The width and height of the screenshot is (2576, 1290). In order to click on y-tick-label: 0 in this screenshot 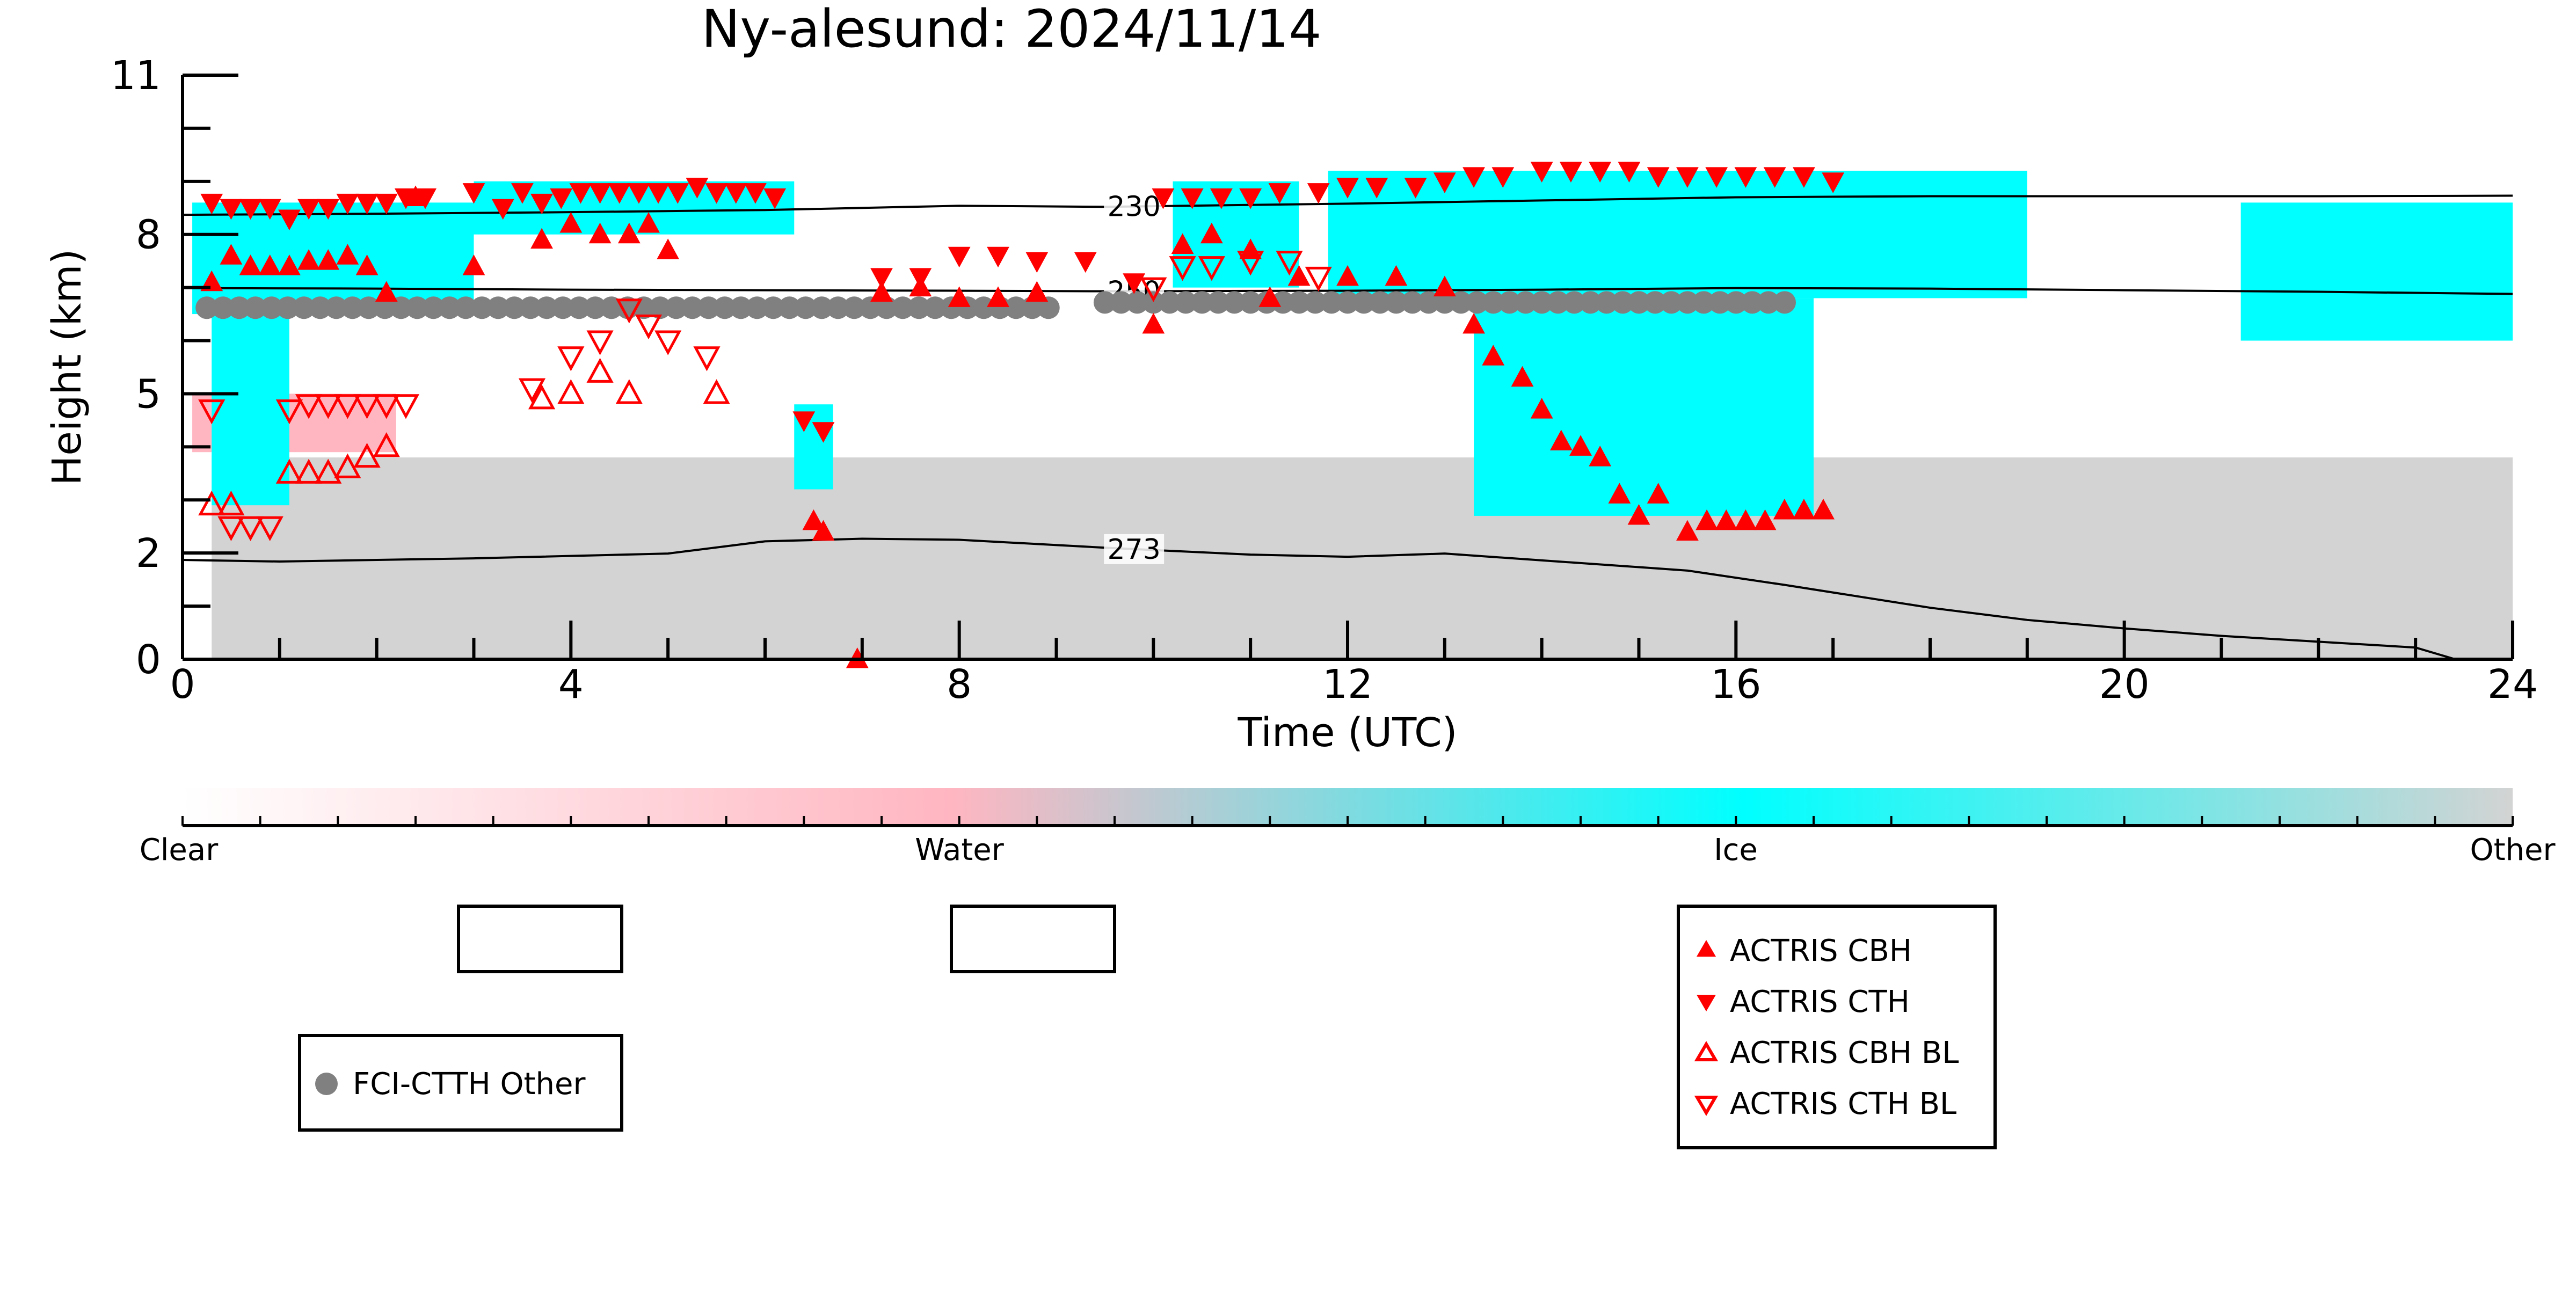, I will do `click(148, 660)`.